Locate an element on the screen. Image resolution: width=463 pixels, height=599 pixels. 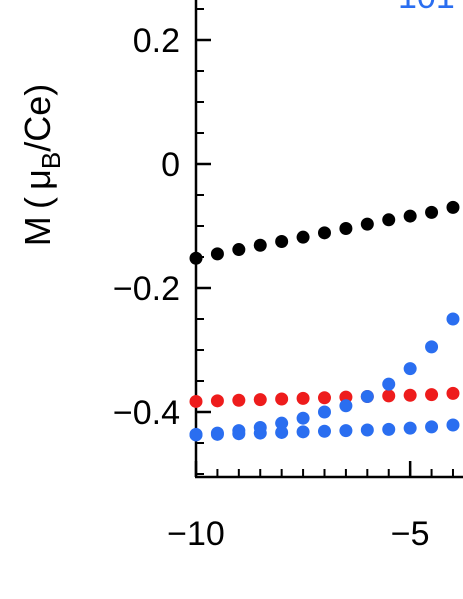
y-tick-label: −0.2 is located at coordinates (146, 289).